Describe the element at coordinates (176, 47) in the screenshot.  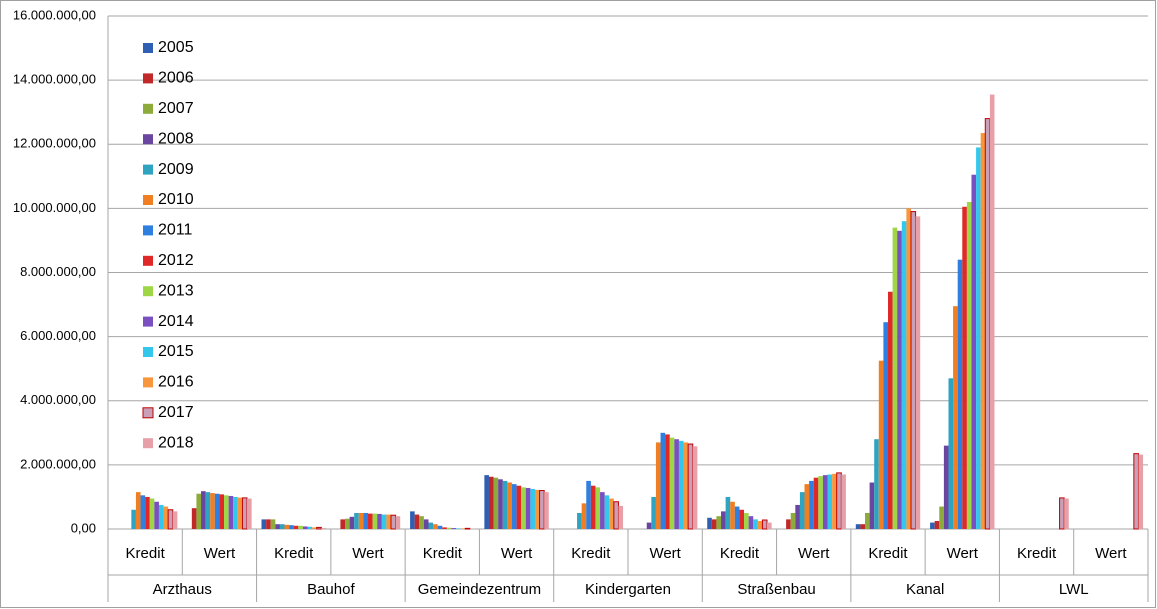
I see `legend-label: 2005` at that location.